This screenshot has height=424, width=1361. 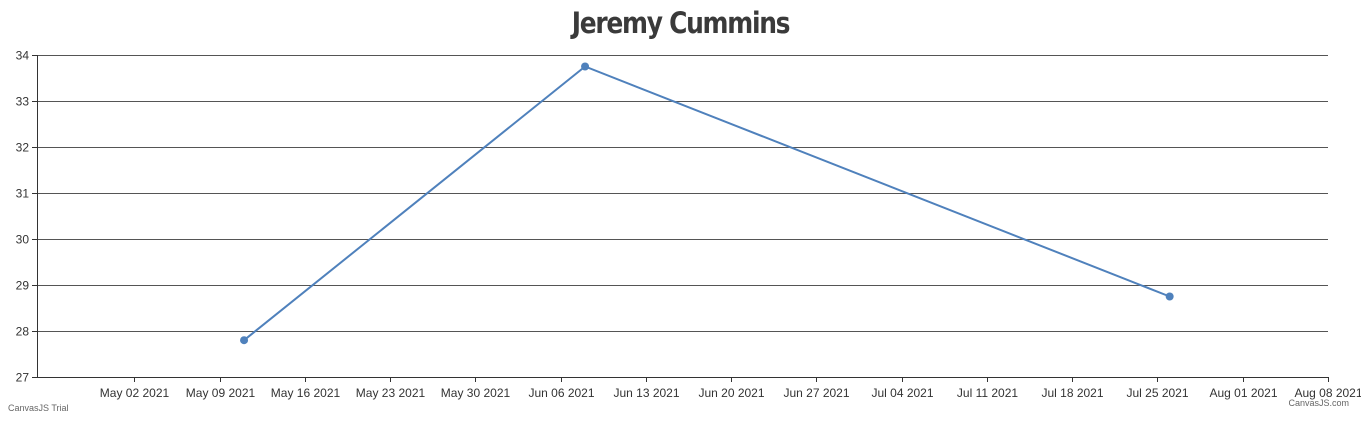 I want to click on credit-right: CanvasJS.com, so click(x=1318, y=403).